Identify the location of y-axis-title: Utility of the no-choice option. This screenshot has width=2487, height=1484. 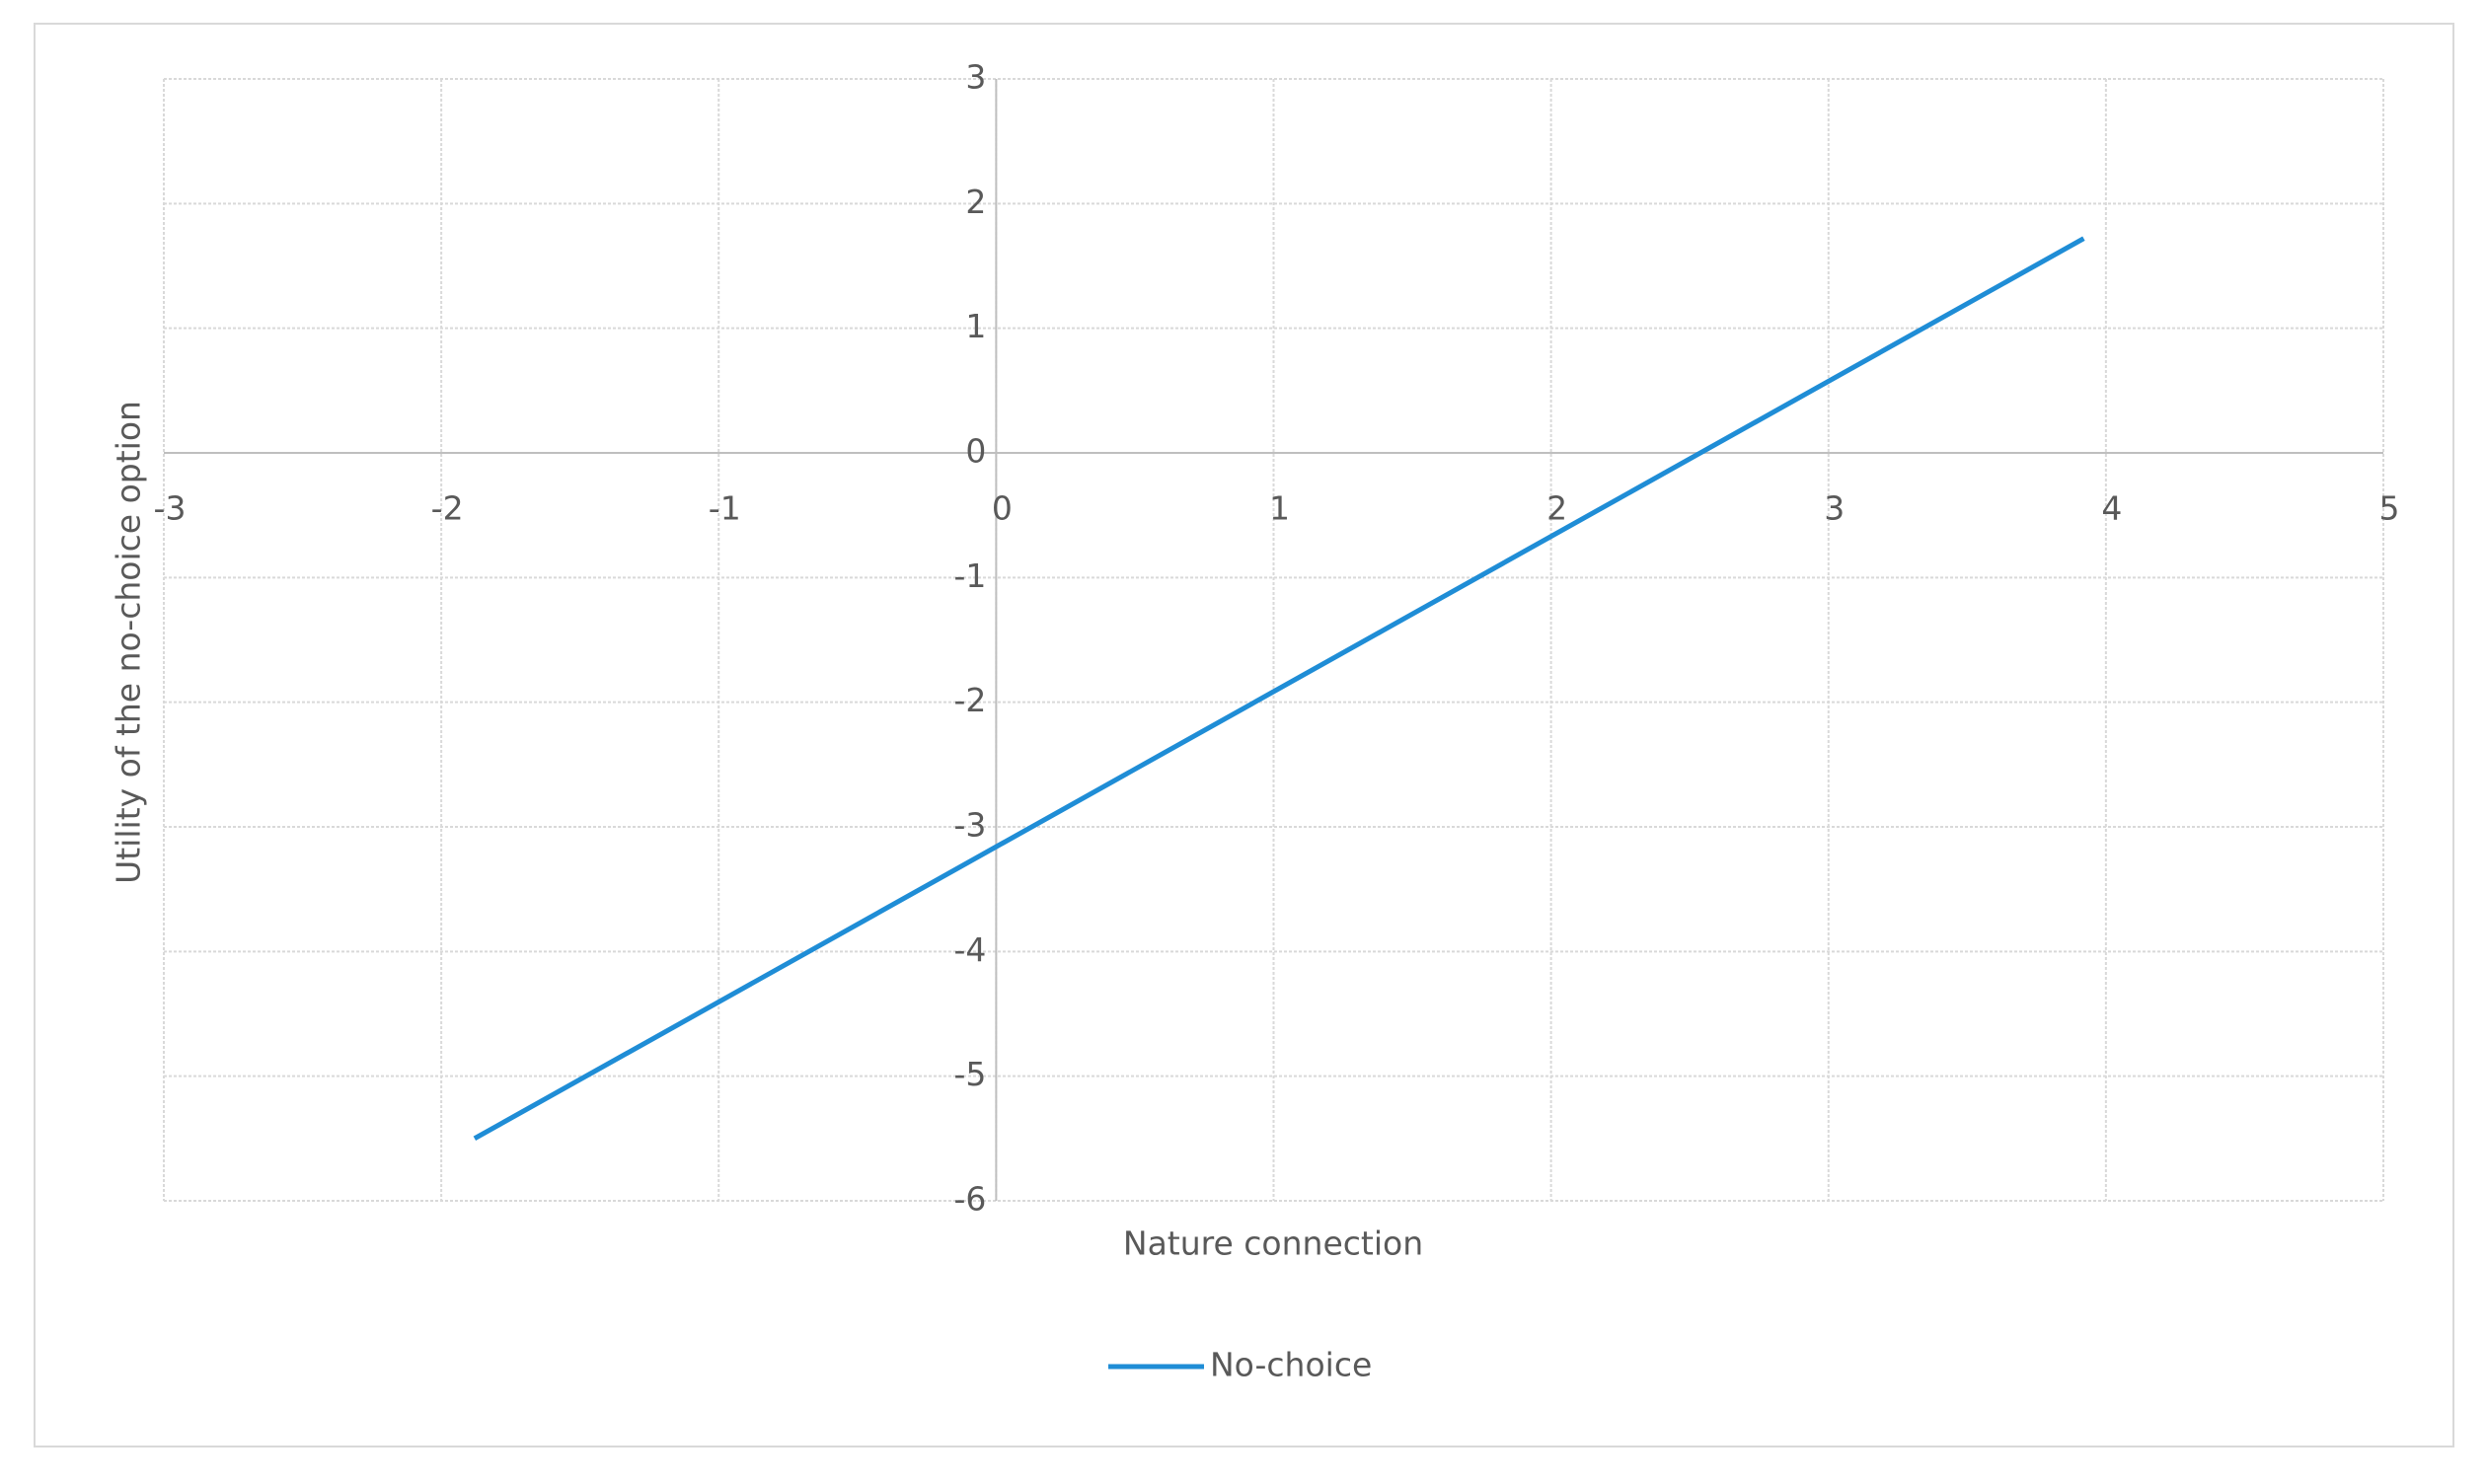
(129, 642).